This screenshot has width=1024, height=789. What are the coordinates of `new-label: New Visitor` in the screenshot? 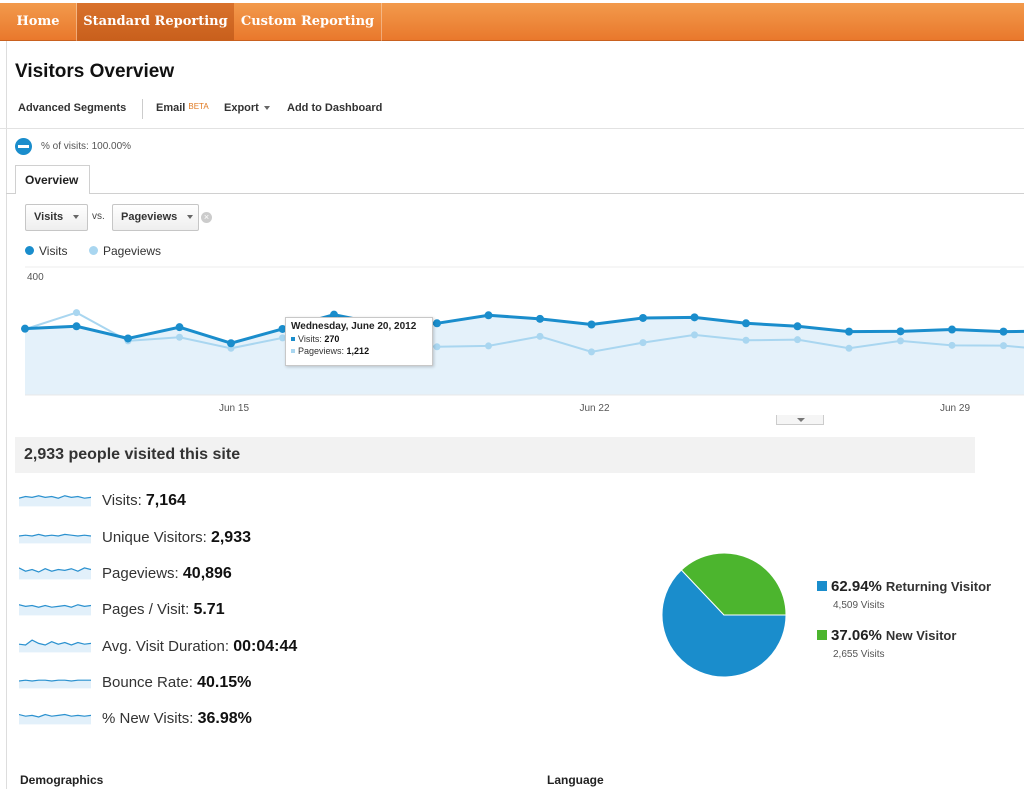 It's located at (921, 635).